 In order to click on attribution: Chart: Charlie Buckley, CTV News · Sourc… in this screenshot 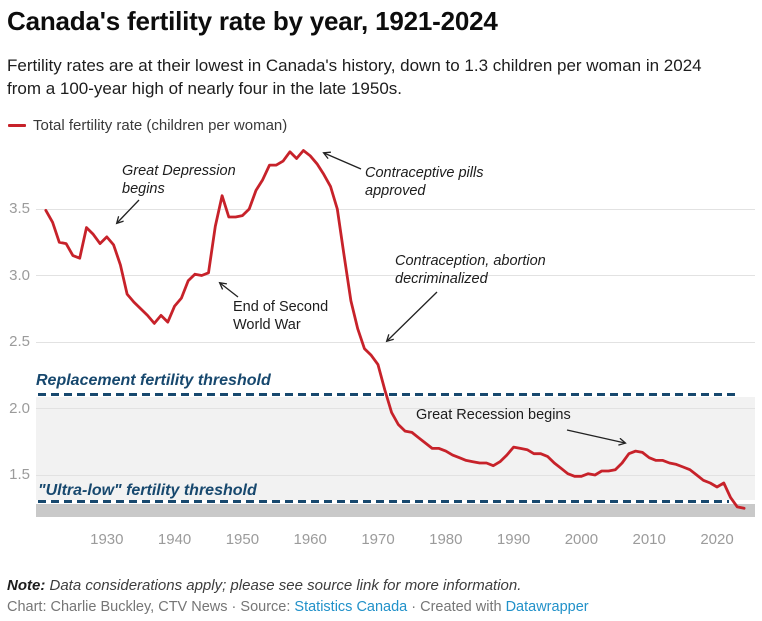, I will do `click(298, 607)`.